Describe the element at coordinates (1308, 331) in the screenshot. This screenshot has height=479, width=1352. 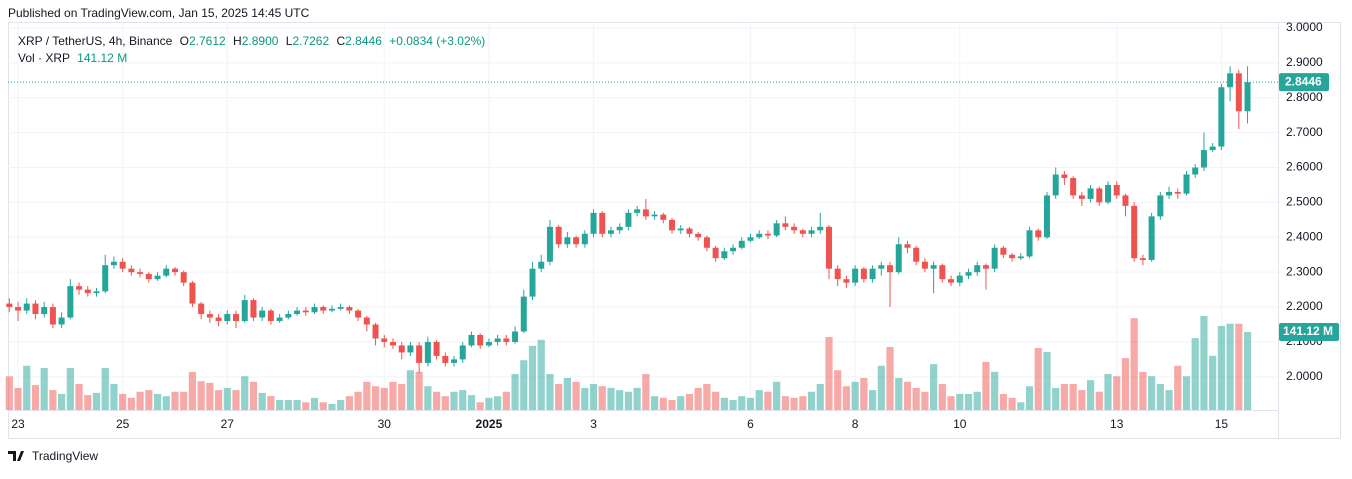
I see `volume-tag-label: 141.12 M` at that location.